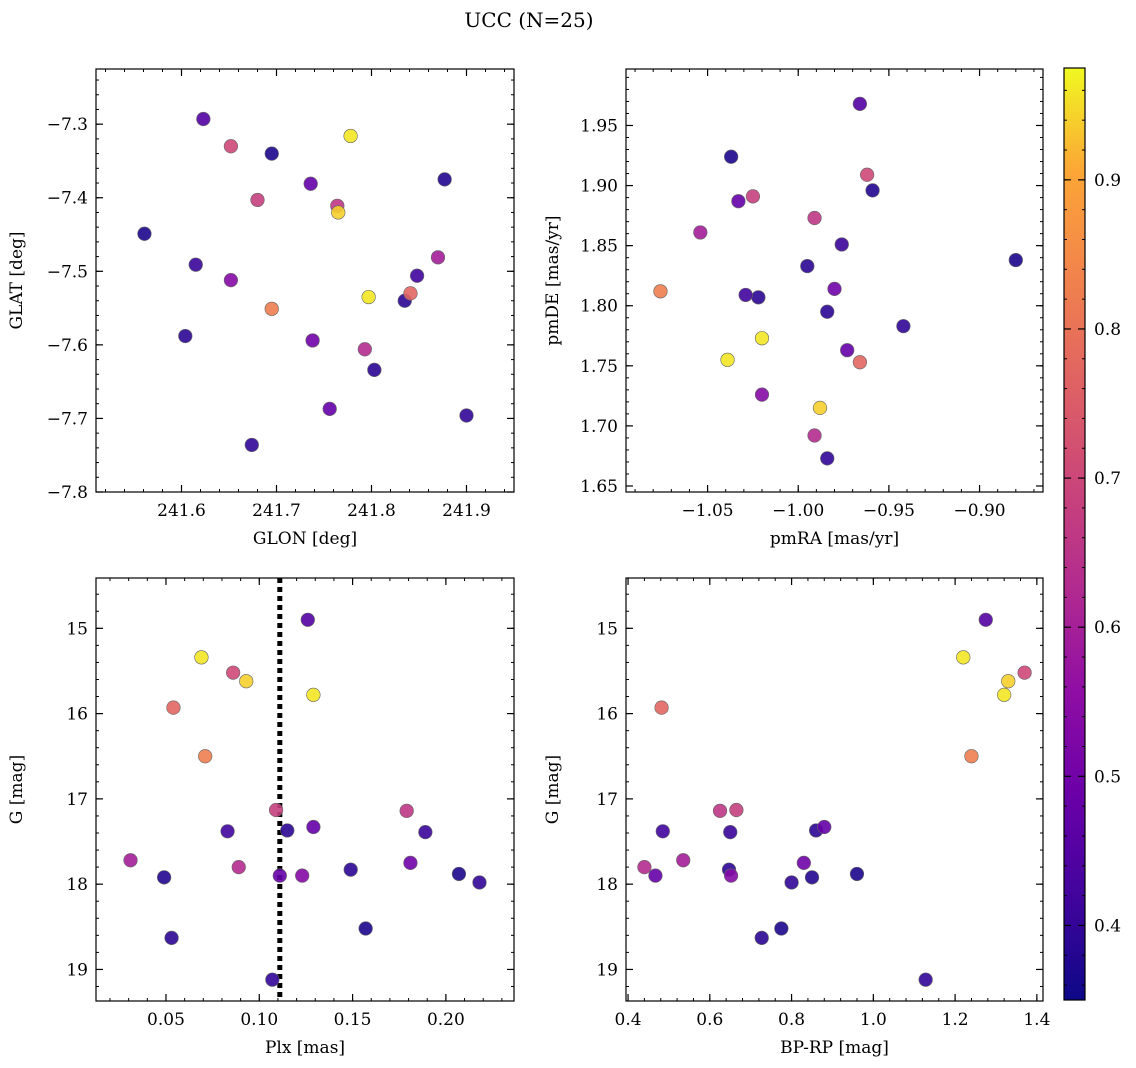  What do you see at coordinates (1107, 330) in the screenshot?
I see `colorbar-tick-label: 0.8` at bounding box center [1107, 330].